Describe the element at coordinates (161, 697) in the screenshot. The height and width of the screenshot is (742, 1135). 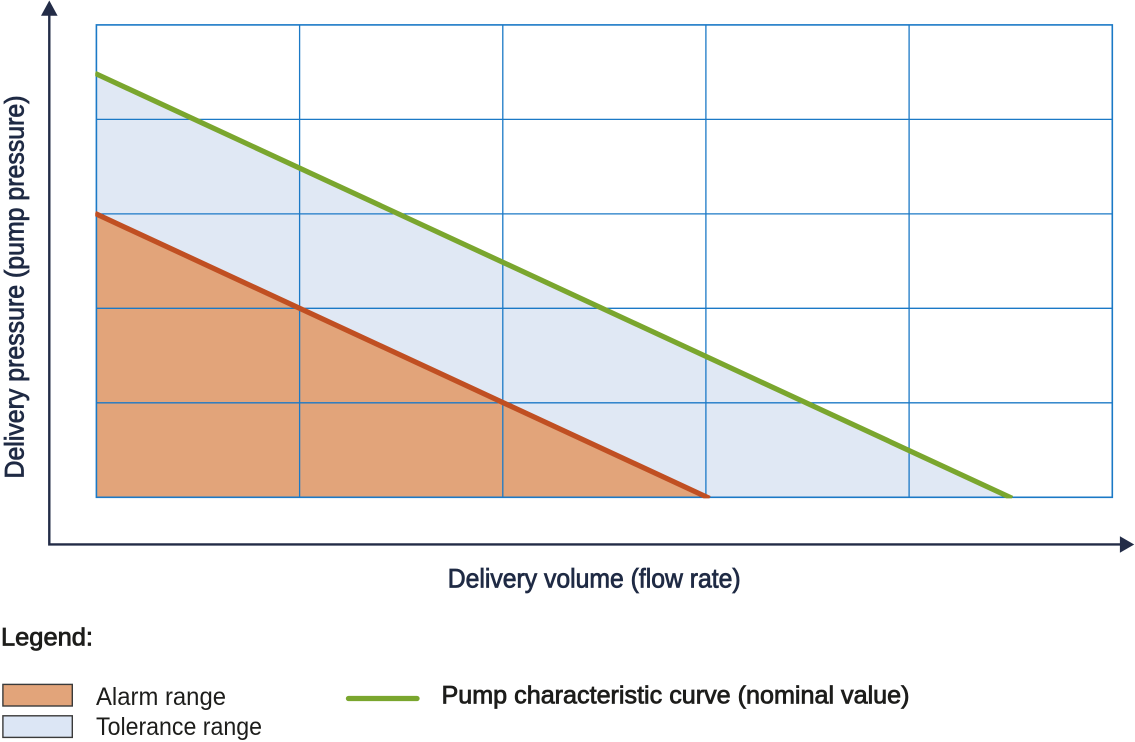
I see `svg-text: Alarm range` at that location.